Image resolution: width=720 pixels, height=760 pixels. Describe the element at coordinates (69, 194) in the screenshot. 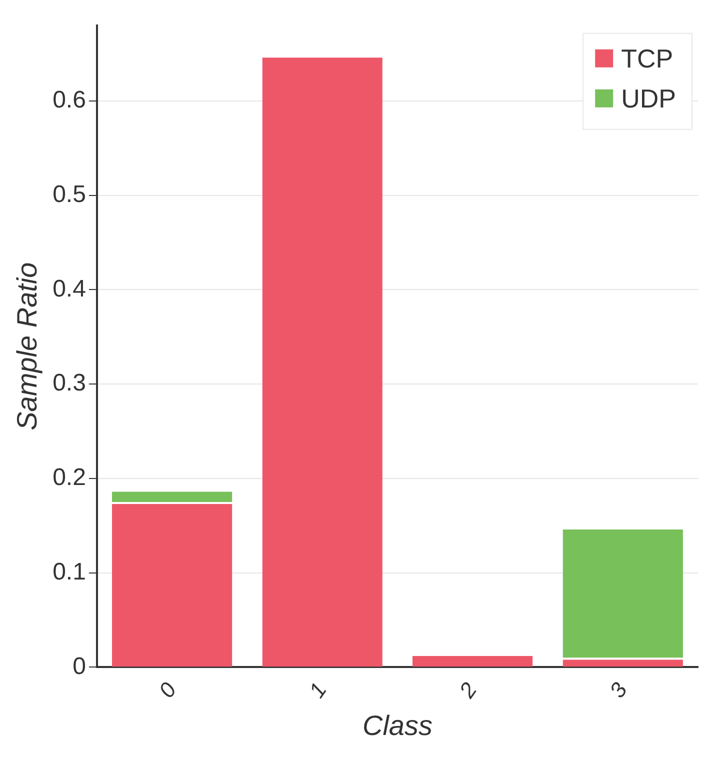

I see `y-tick-label: 0.5` at that location.